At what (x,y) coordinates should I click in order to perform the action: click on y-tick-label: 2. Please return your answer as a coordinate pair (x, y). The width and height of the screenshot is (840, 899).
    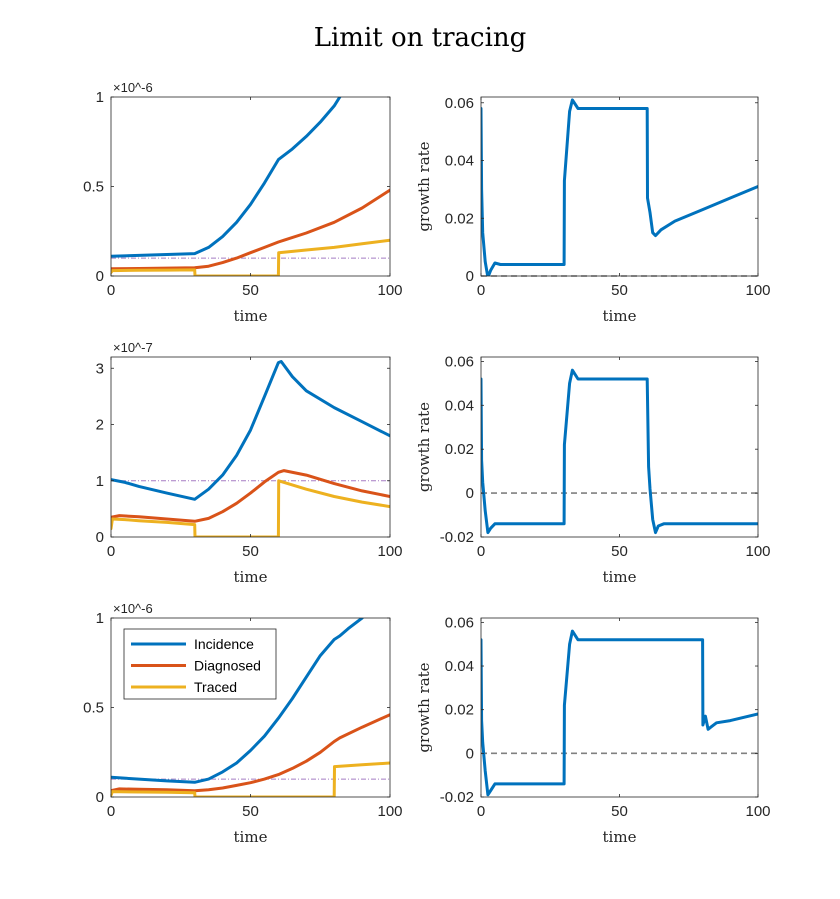
    Looking at the image, I should click on (100, 425).